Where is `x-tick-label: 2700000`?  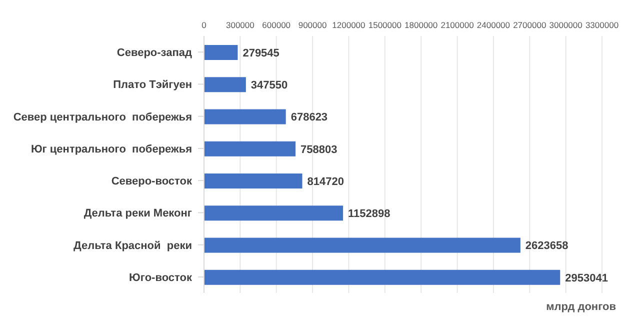
x-tick-label: 2700000 is located at coordinates (529, 25).